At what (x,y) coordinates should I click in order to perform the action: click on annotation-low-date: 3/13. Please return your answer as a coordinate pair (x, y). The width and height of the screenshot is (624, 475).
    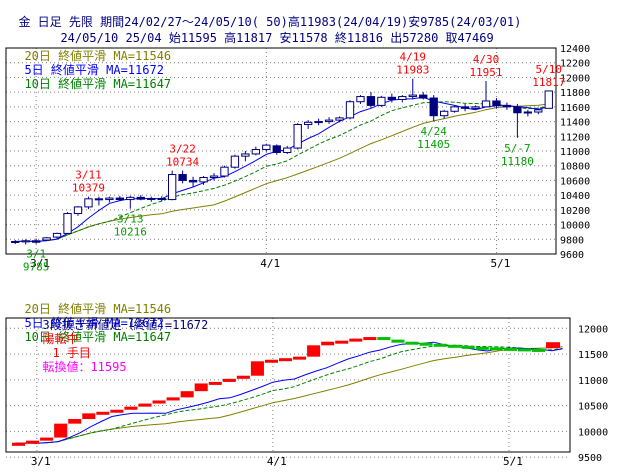
    Looking at the image, I should click on (130, 219).